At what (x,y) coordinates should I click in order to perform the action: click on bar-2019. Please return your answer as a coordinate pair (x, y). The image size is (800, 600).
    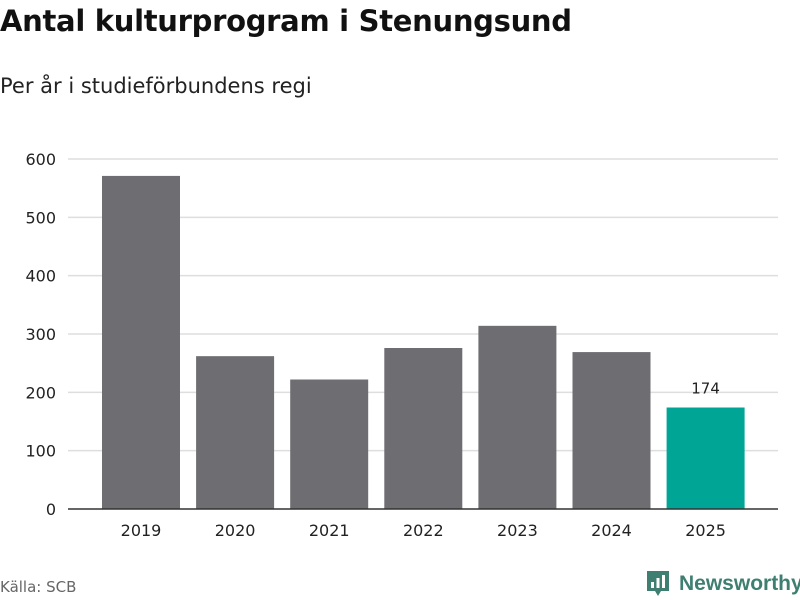
    Looking at the image, I should click on (141, 342).